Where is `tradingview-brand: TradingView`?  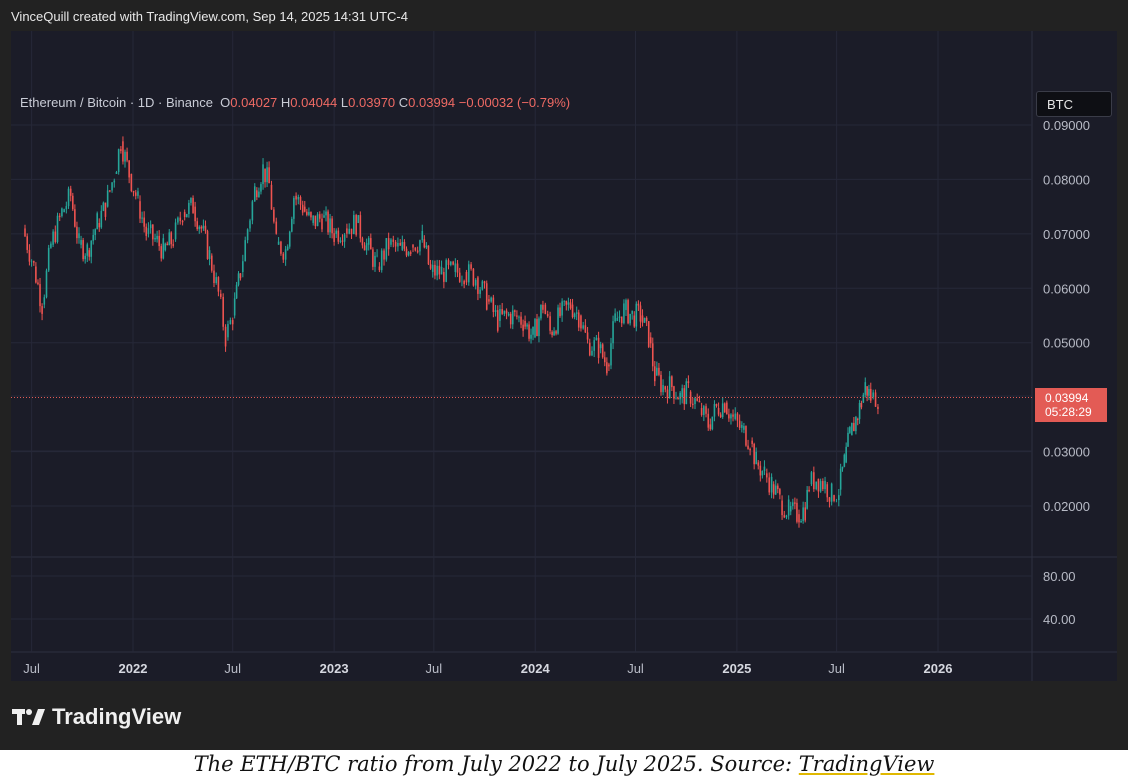 tradingview-brand: TradingView is located at coordinates (96, 717).